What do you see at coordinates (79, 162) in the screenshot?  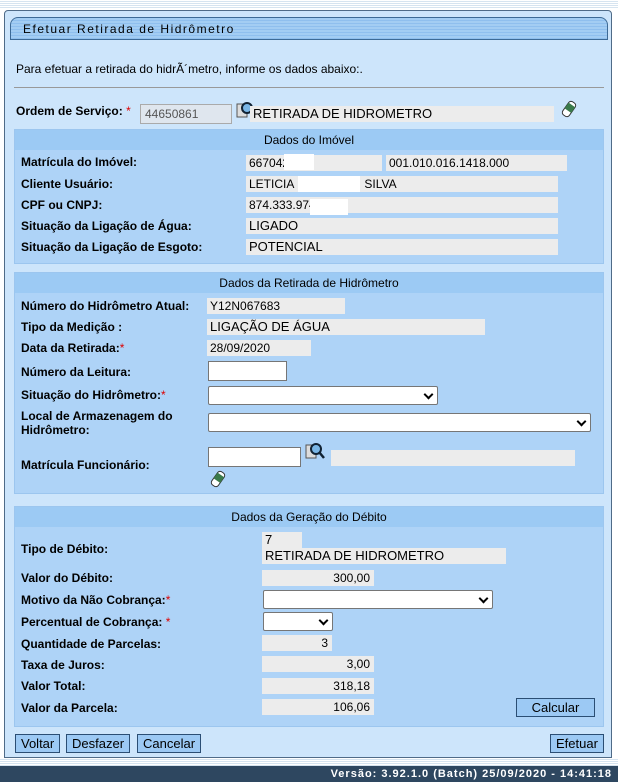 I see `matricula-label: Matrícula do Imóvel:` at bounding box center [79, 162].